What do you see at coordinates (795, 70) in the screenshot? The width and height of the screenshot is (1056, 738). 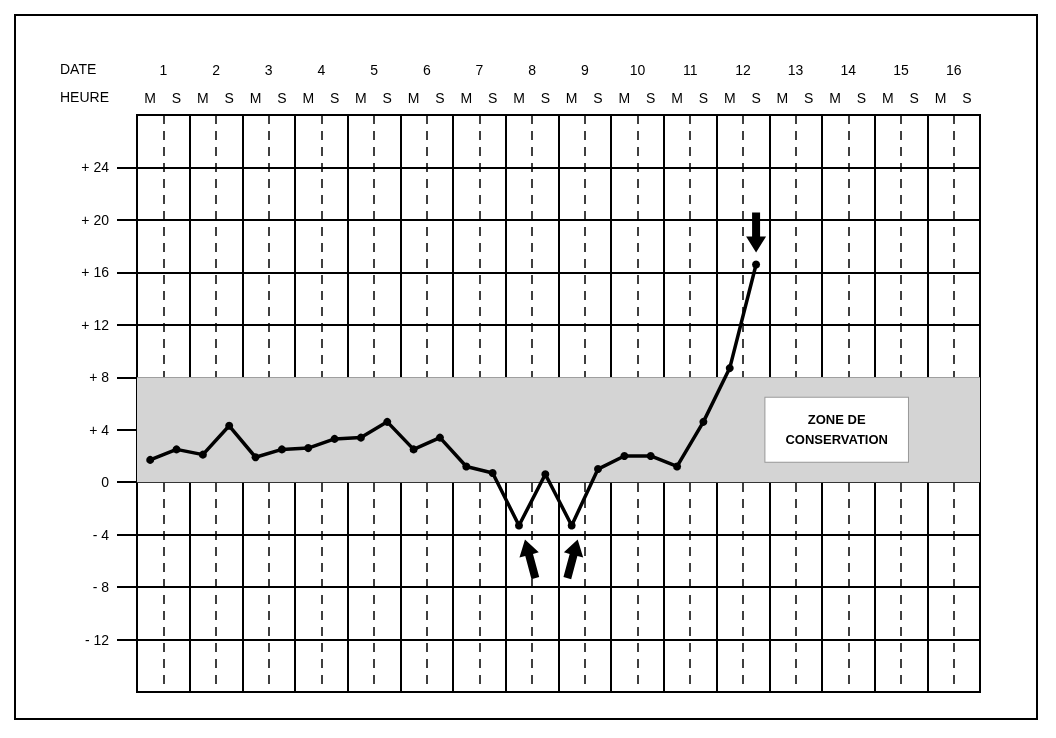 I see `x2-tick-label: 13` at bounding box center [795, 70].